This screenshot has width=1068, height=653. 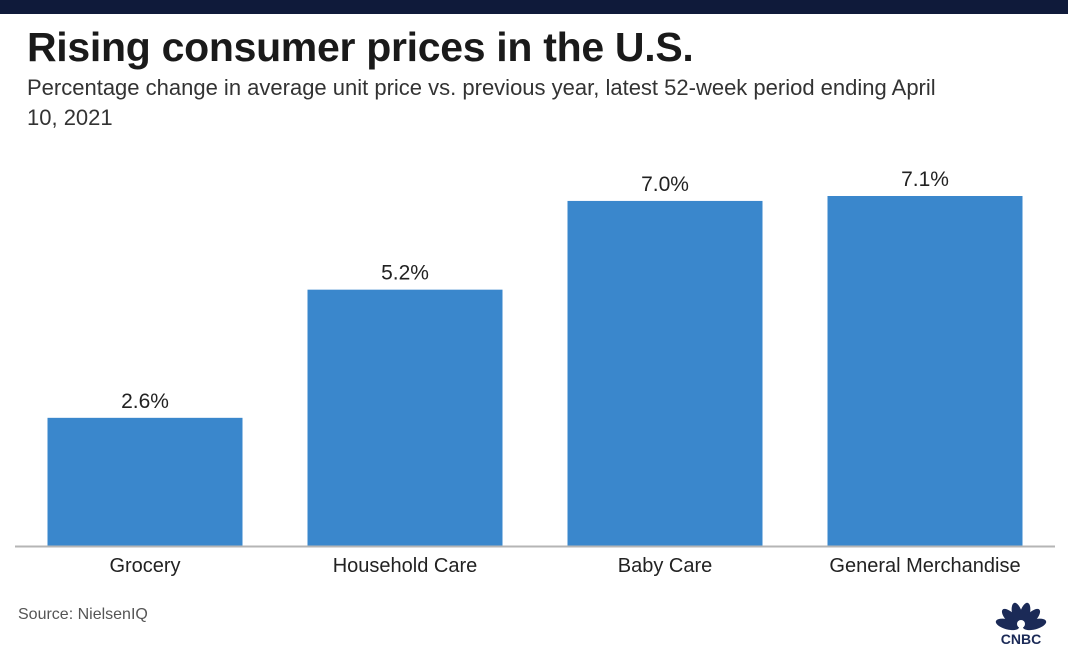 I want to click on data-label: 5.2%, so click(x=405, y=273).